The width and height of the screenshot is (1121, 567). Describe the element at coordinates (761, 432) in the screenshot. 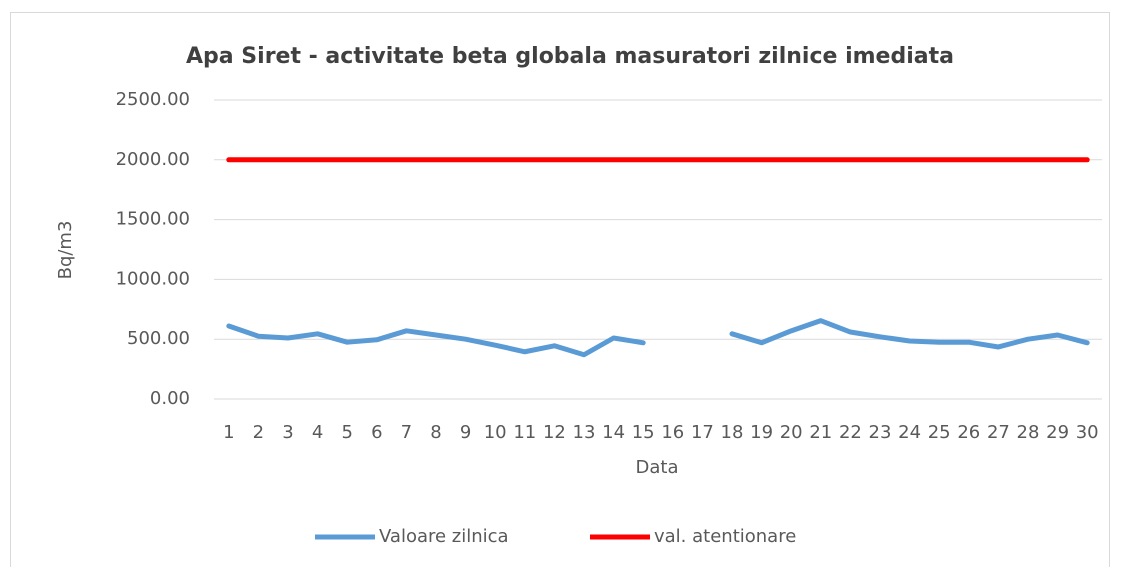

I see `x-tick-label: 19` at that location.